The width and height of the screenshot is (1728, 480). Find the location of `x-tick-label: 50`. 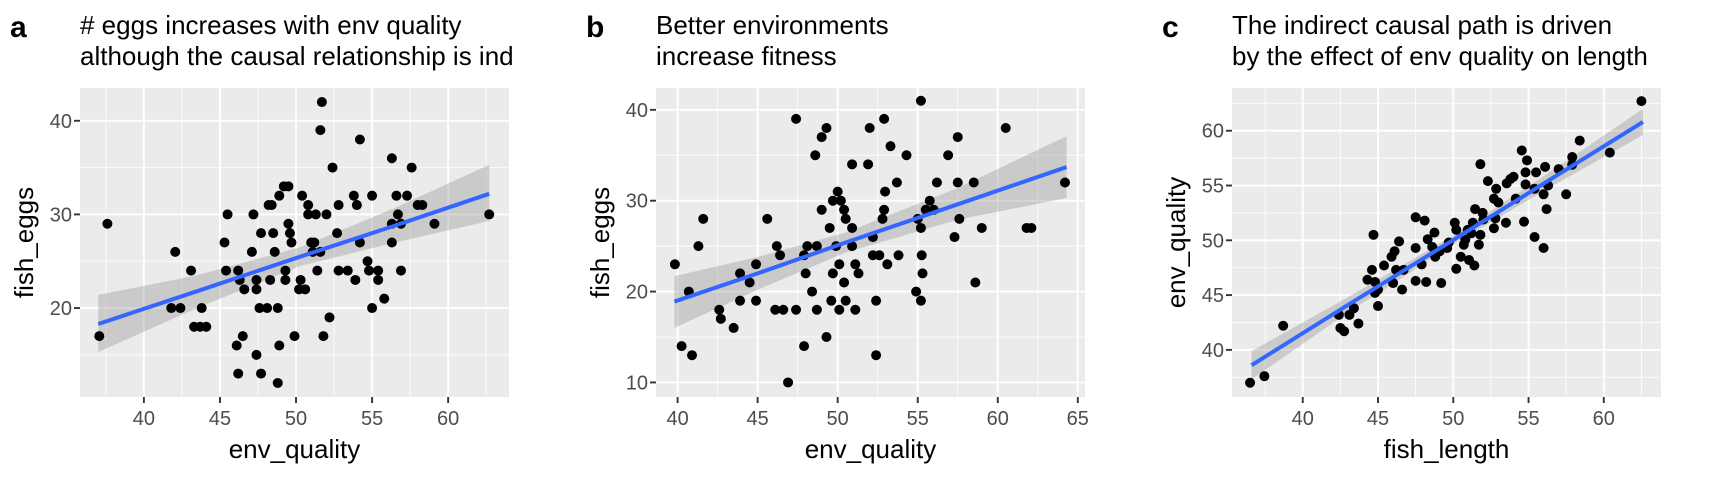

x-tick-label: 50 is located at coordinates (838, 419).